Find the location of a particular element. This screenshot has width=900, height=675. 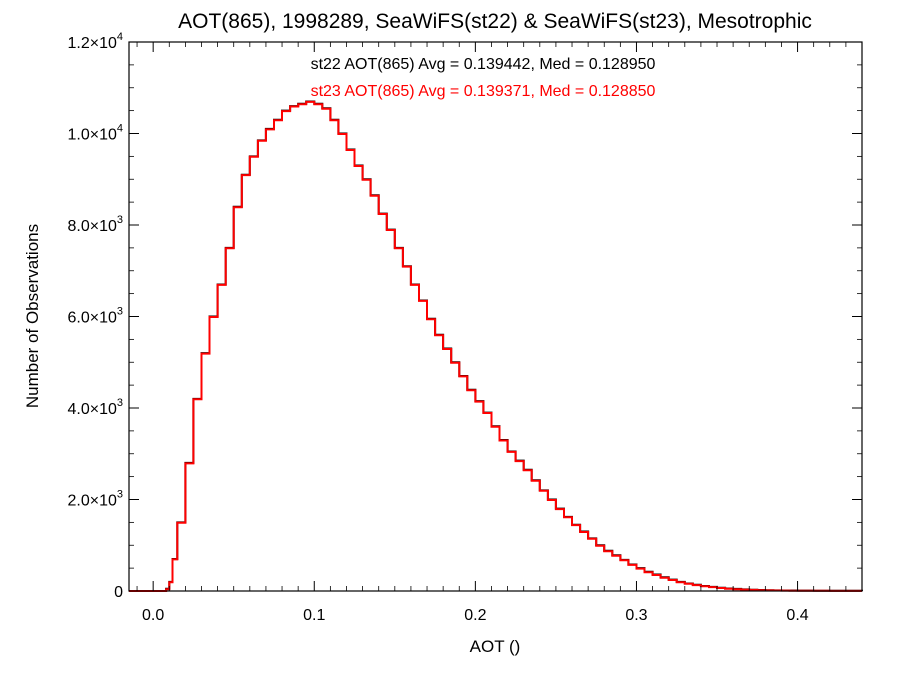

y-tick-label: 0 is located at coordinates (118, 592).